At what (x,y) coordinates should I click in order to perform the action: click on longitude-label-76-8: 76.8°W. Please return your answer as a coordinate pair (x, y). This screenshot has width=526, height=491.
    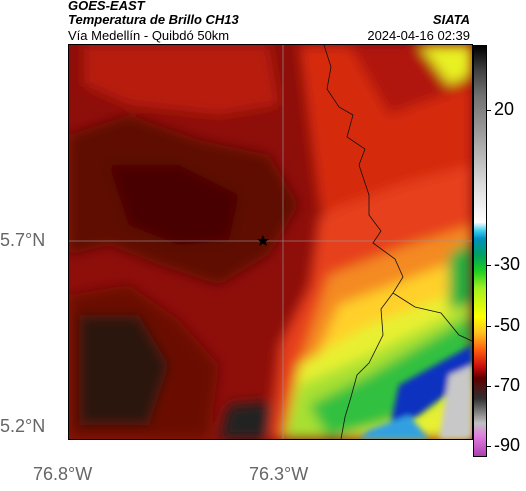
    Looking at the image, I should click on (63, 474).